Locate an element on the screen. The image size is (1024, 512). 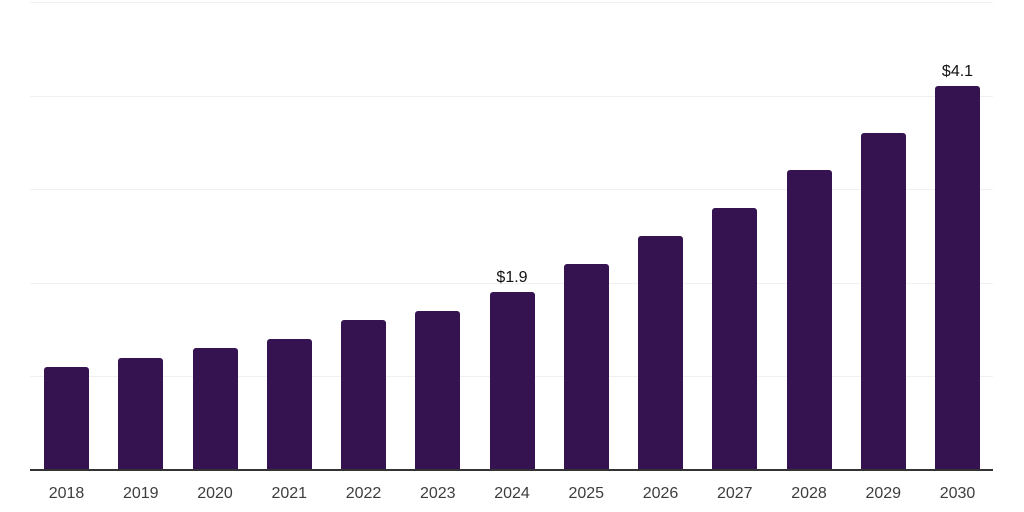
bar-2029 is located at coordinates (883, 301).